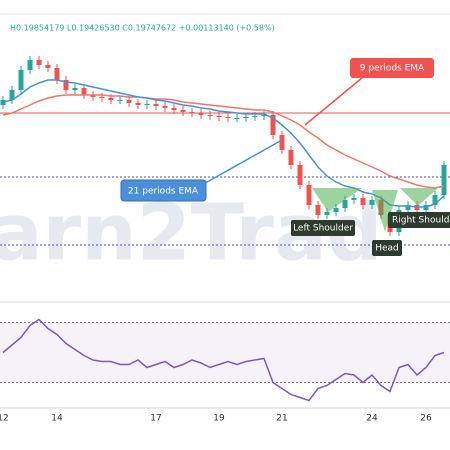 Image resolution: width=450 pixels, height=450 pixels. I want to click on annotation: Left Shoulder, so click(323, 229).